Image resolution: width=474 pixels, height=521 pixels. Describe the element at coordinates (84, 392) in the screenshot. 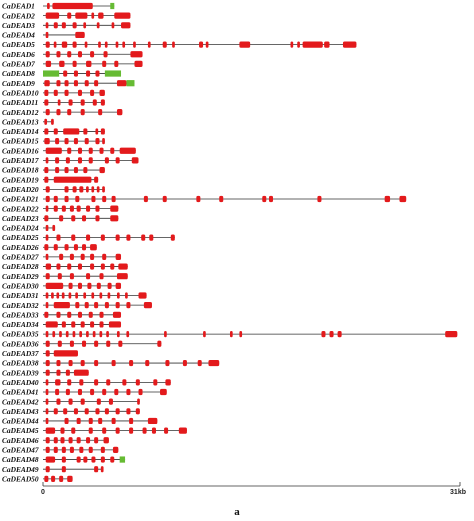

I see `gene-row: CaDEAD41` at that location.